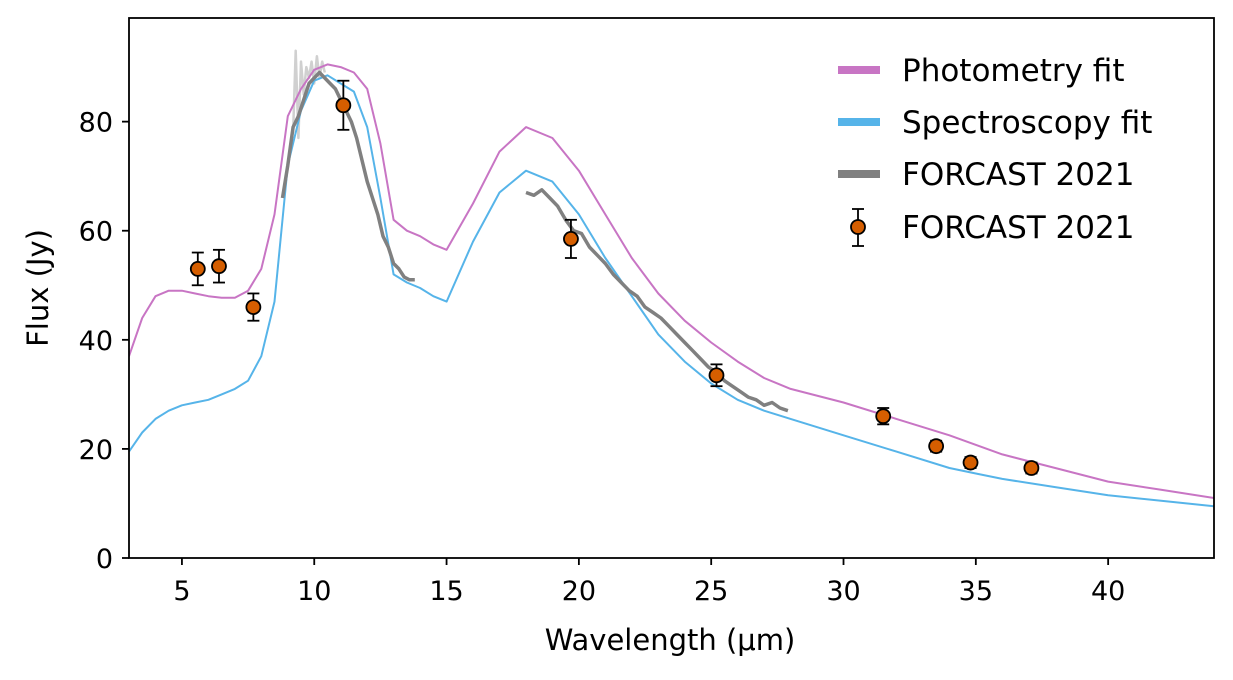  I want to click on legend-marker, so click(858, 227).